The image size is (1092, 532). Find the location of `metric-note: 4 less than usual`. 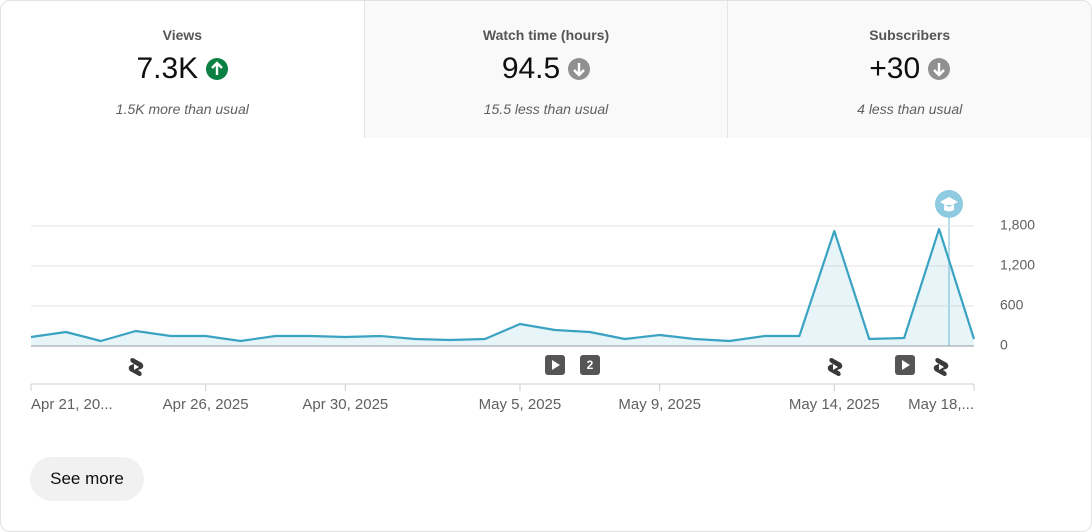

metric-note: 4 less than usual is located at coordinates (910, 109).